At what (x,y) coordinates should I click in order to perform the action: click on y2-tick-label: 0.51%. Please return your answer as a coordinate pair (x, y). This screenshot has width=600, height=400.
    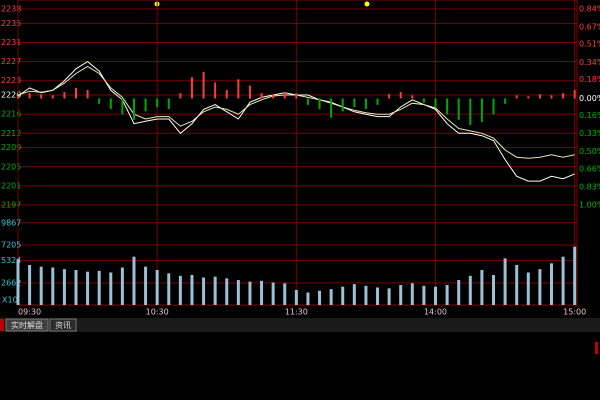
    Looking at the image, I should click on (589, 44).